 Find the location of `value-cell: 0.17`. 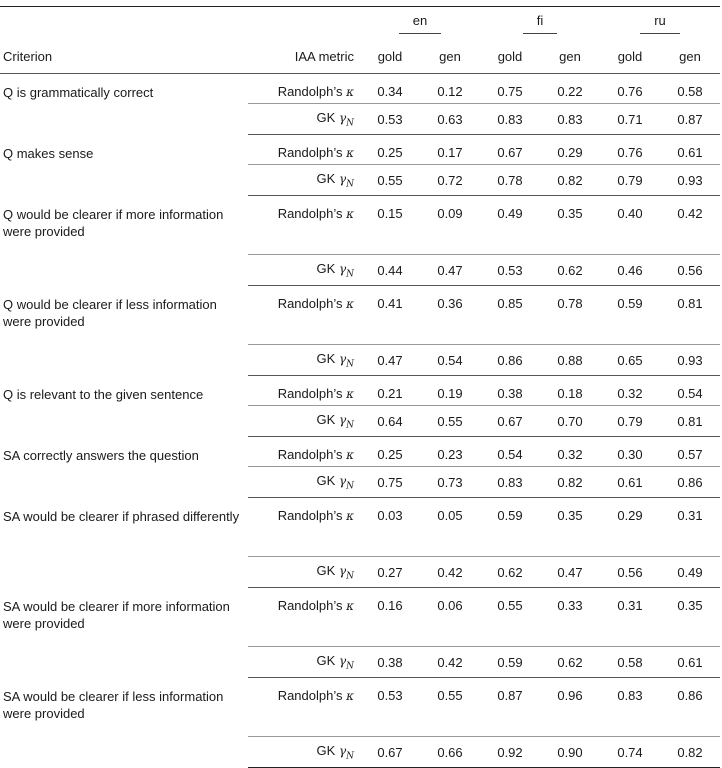

value-cell: 0.17 is located at coordinates (450, 152).